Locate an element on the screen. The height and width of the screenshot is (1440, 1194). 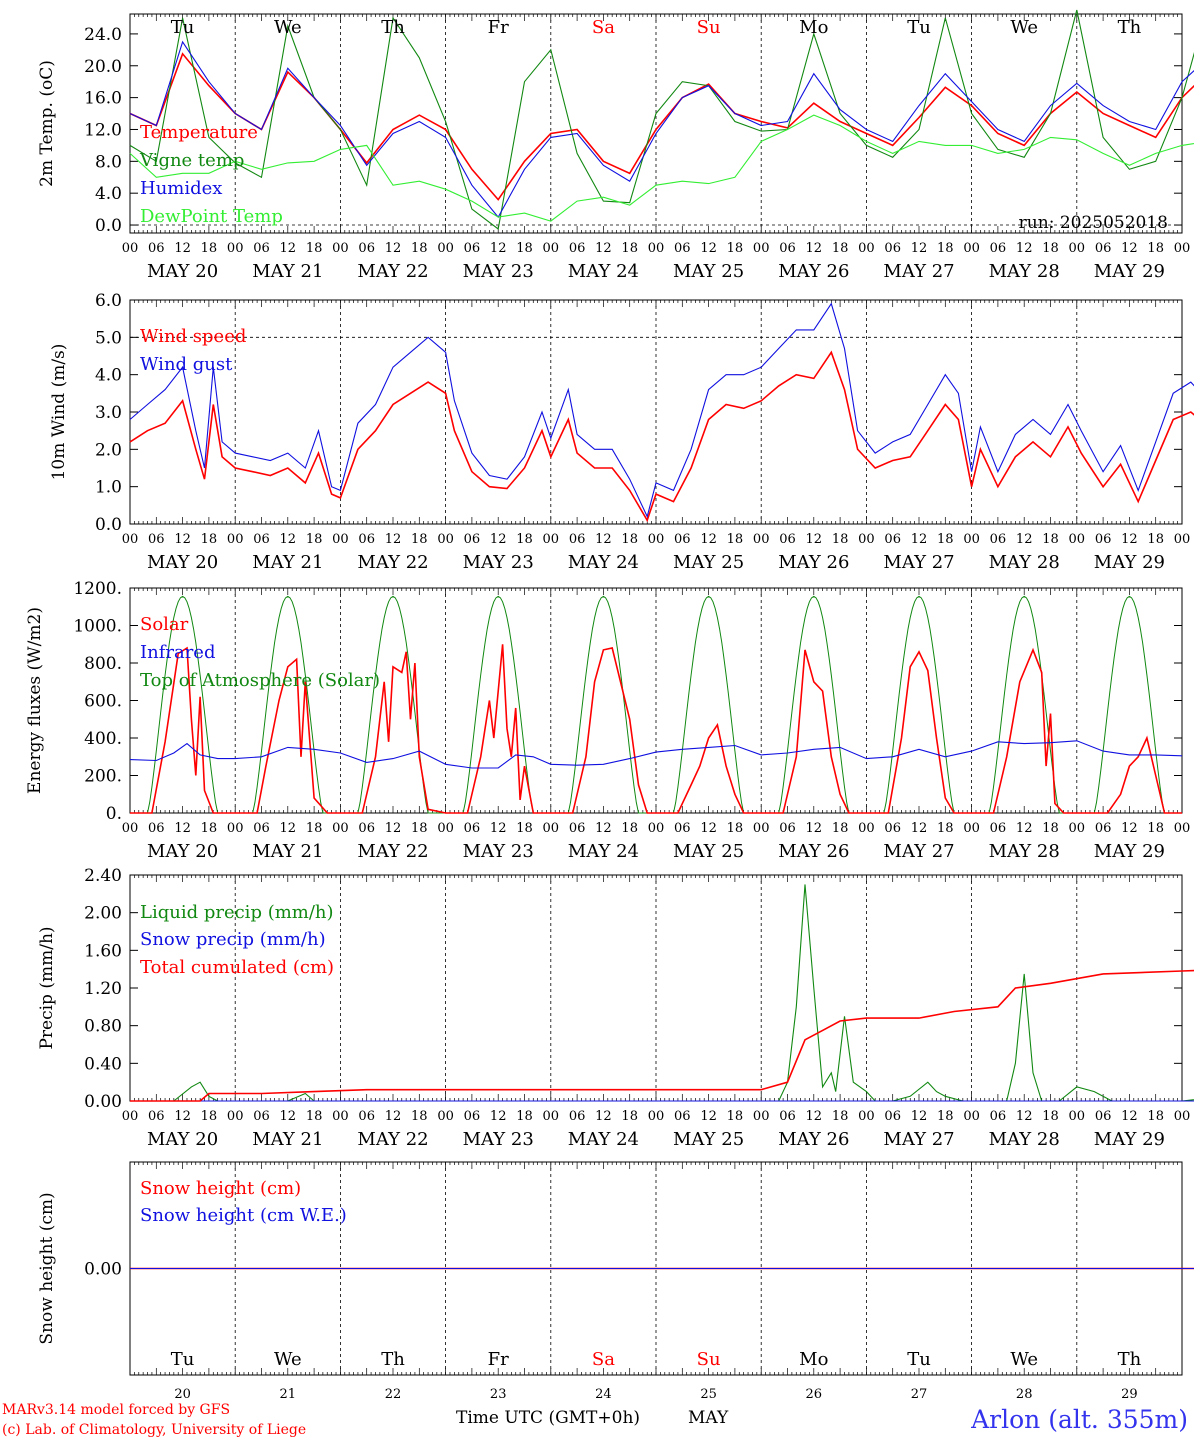
date-label: MAY 24 is located at coordinates (603, 271).